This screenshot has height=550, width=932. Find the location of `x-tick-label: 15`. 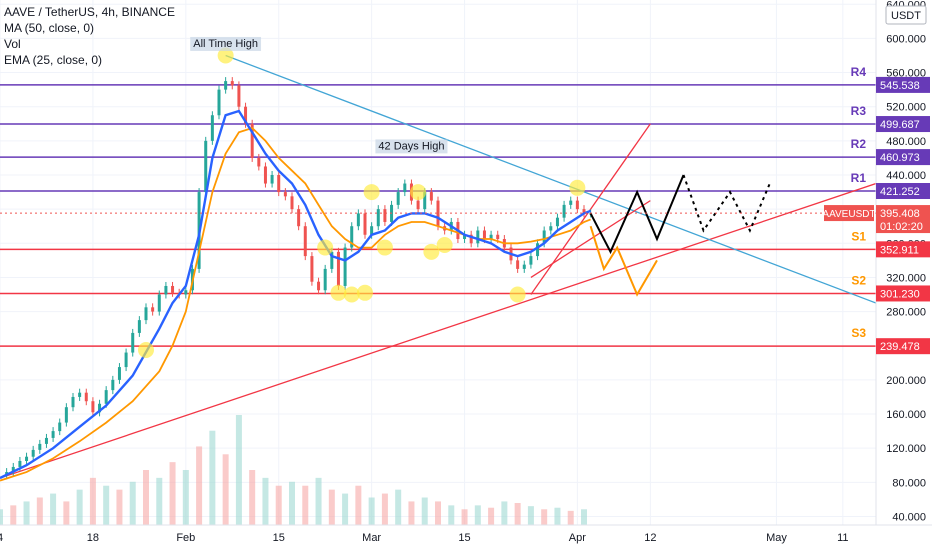

x-tick-label: 15 is located at coordinates (279, 538).